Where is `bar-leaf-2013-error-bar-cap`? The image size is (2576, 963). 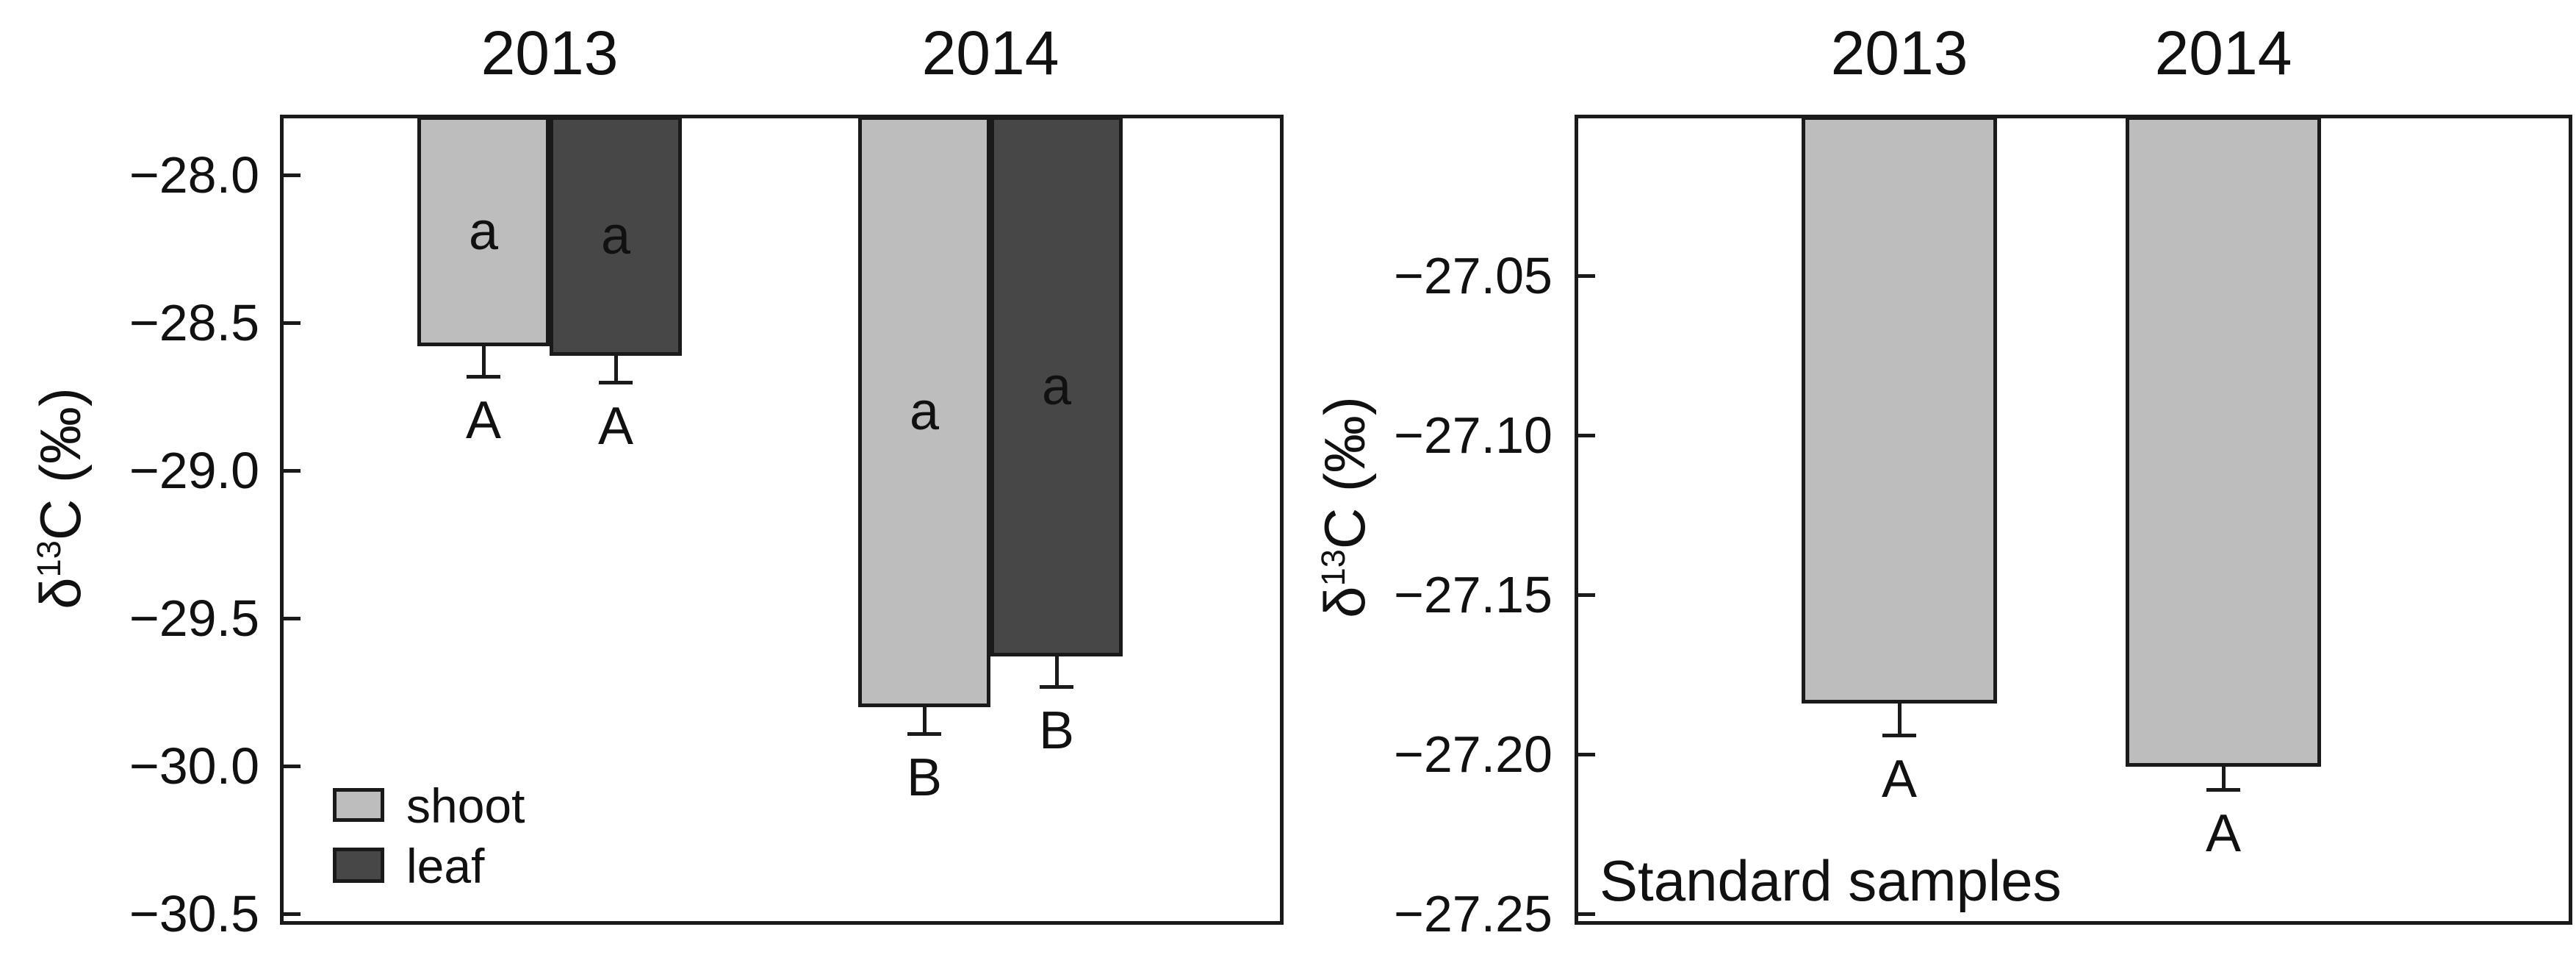 bar-leaf-2013-error-bar-cap is located at coordinates (616, 382).